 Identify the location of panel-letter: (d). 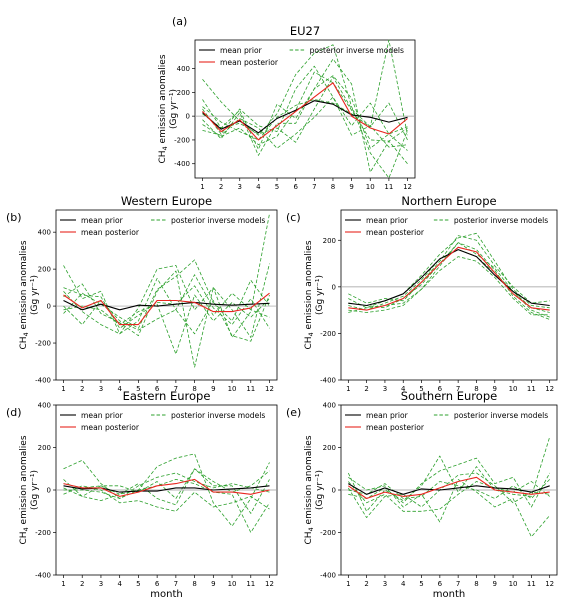
(14, 412).